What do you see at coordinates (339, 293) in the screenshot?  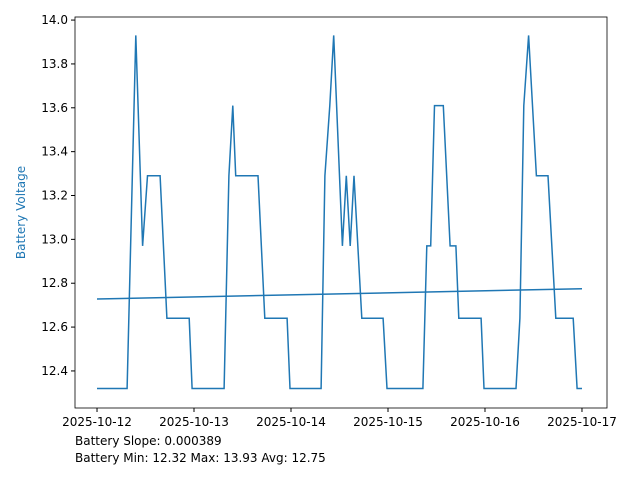 I see `data-line` at bounding box center [339, 293].